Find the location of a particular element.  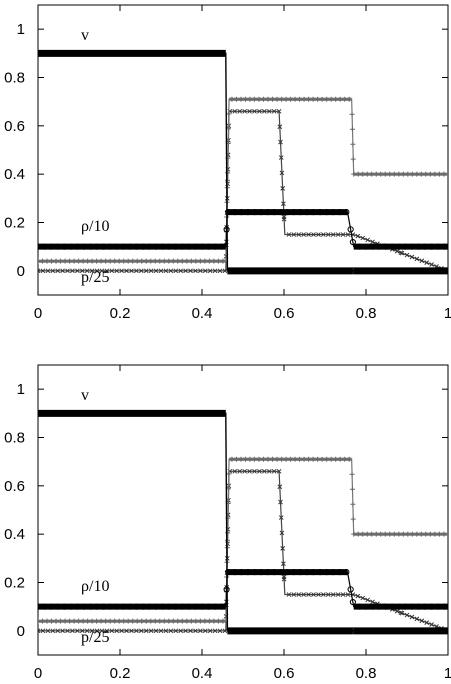

x-tick-label: 0.2 is located at coordinates (120, 673).